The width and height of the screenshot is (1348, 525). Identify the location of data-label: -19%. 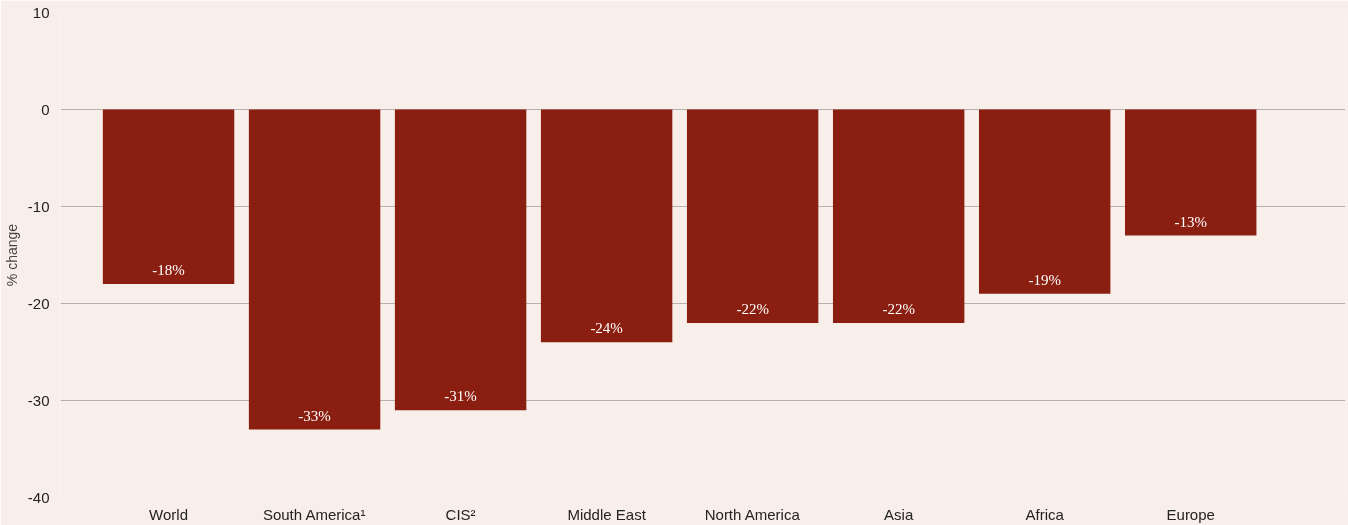
(1044, 279).